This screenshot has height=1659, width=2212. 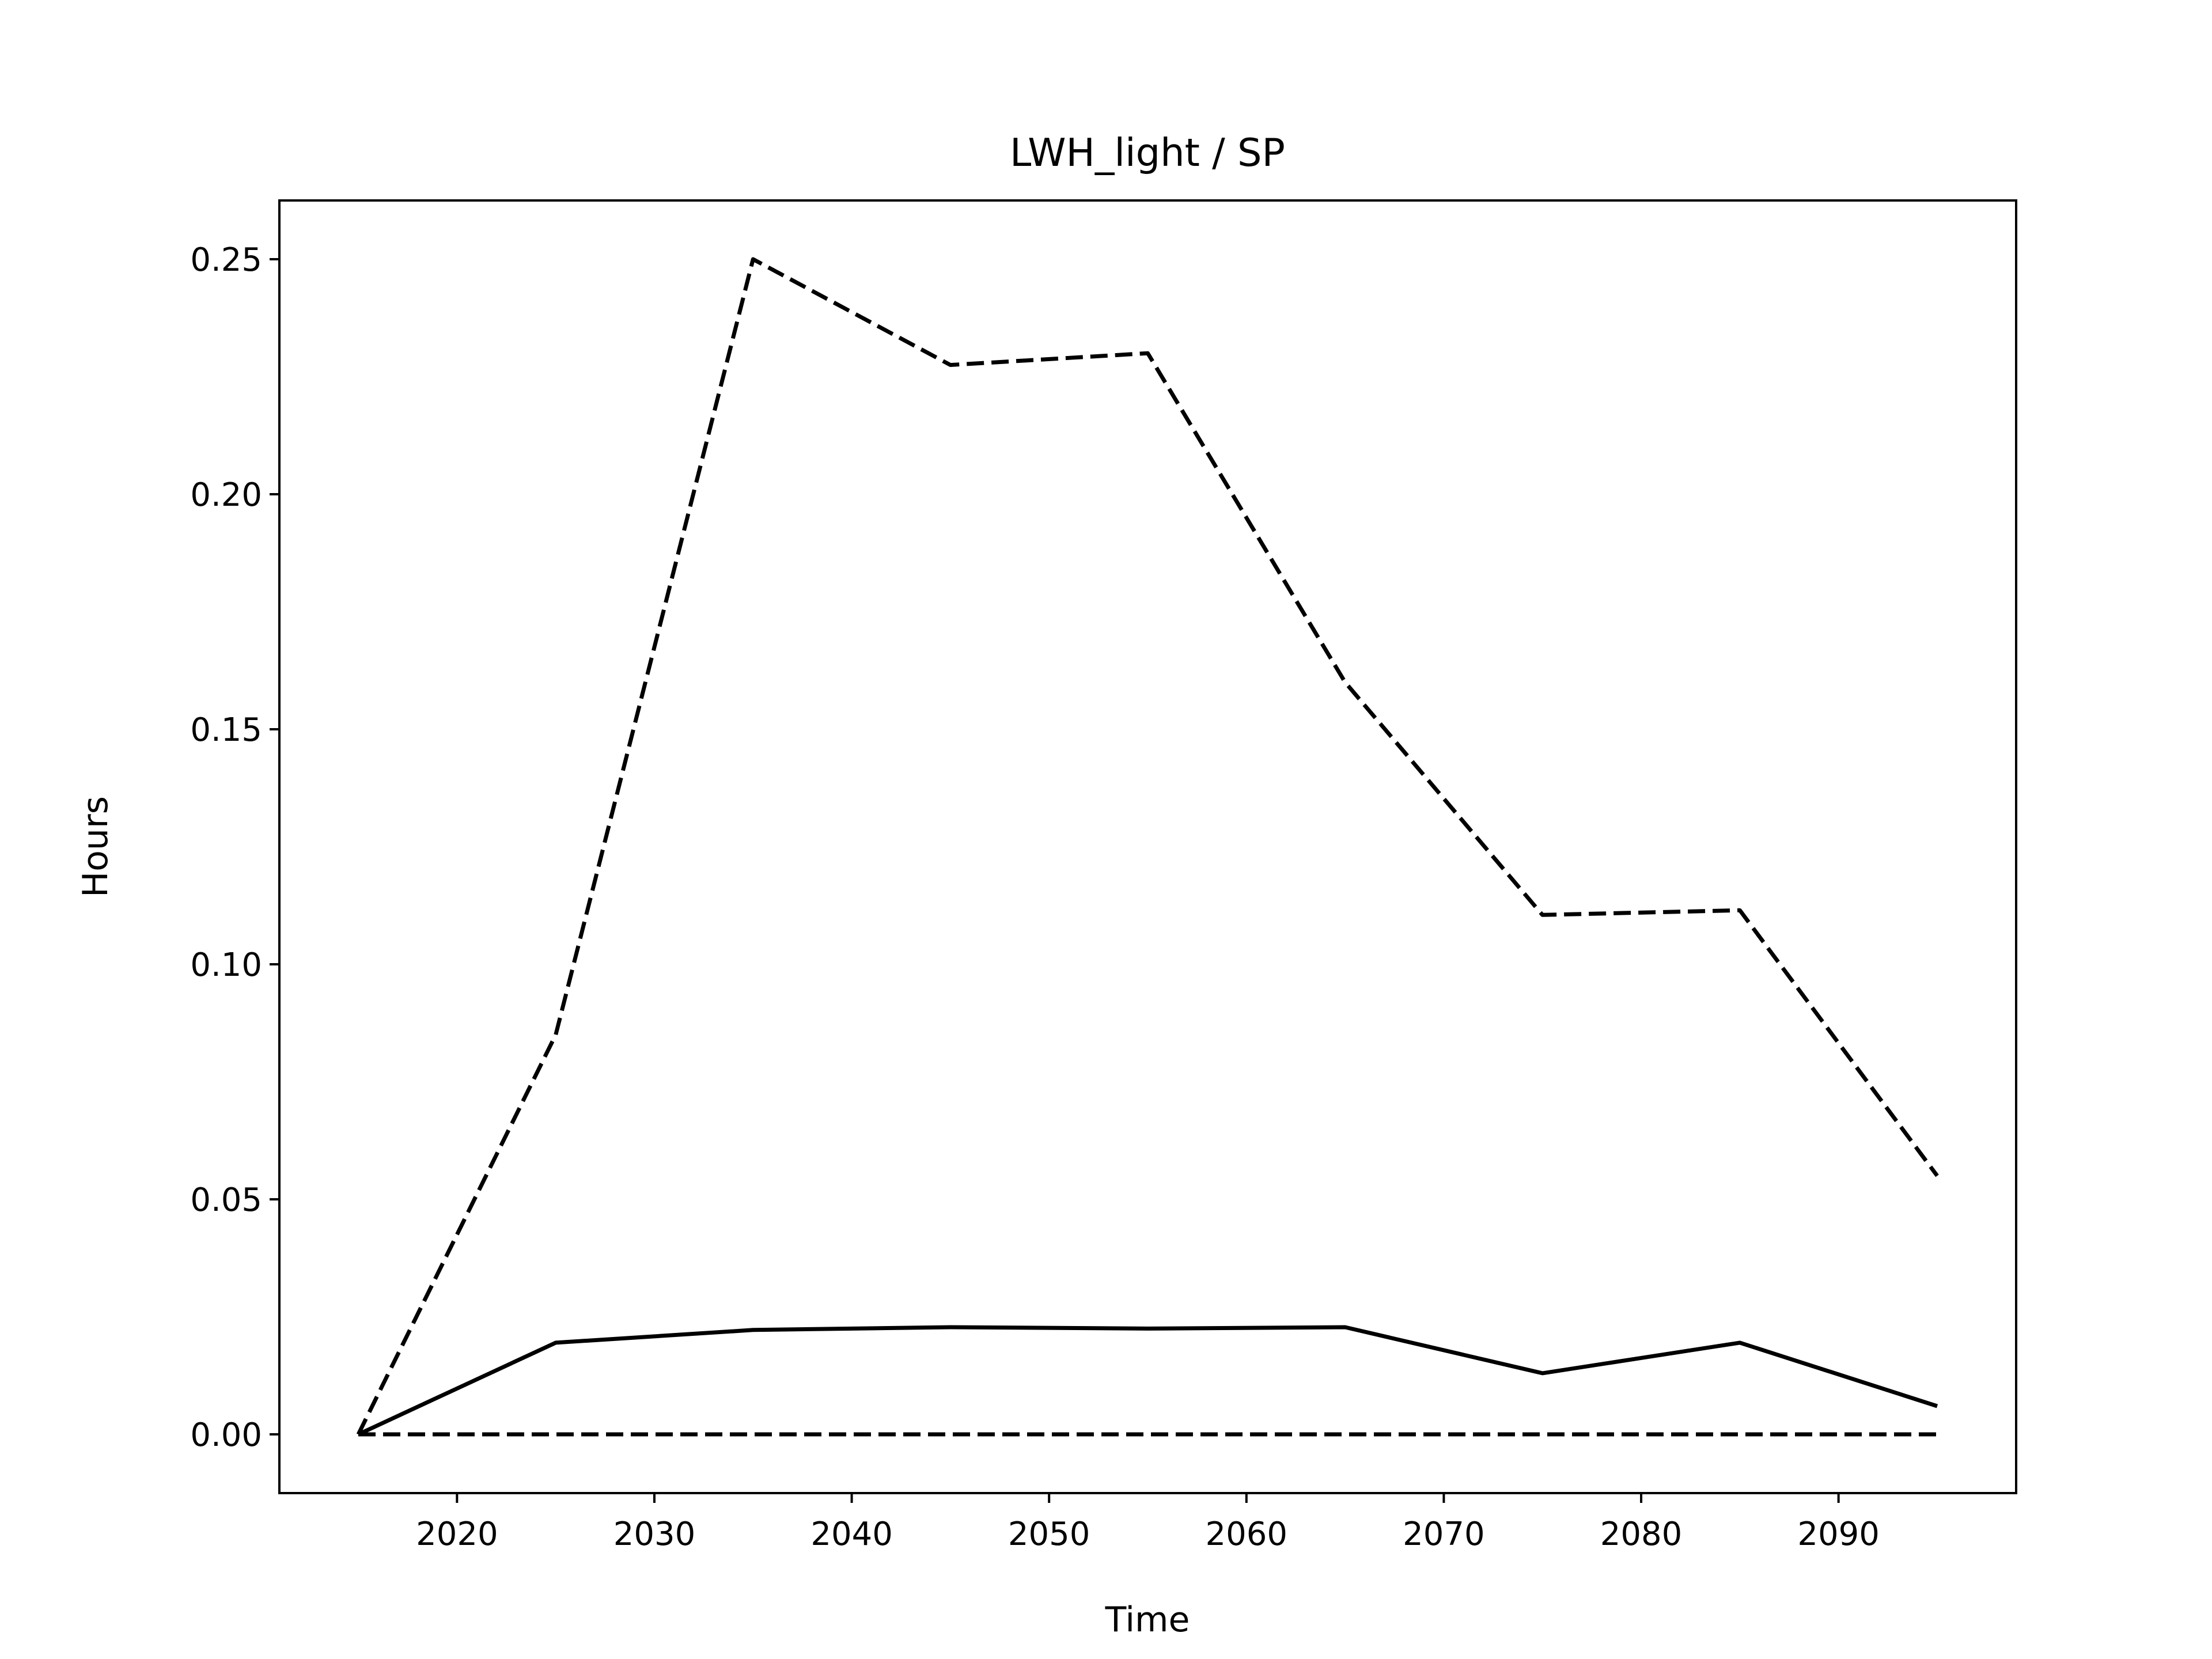 I want to click on x-tick-label: 2080, so click(x=1641, y=1534).